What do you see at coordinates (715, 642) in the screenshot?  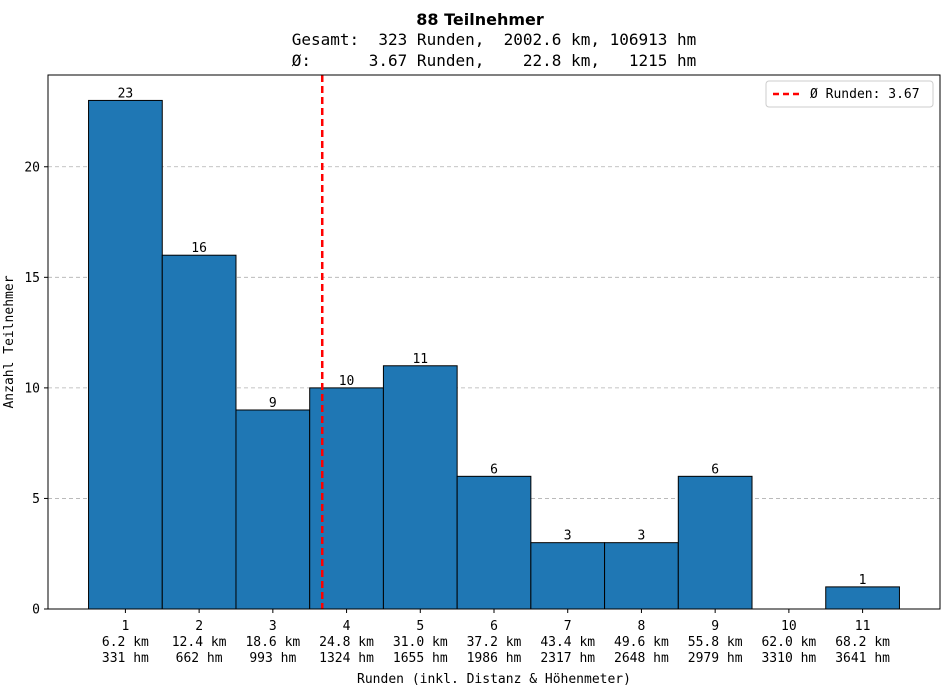 I see `x-tick-label: 9 55.8 km 2979 hm` at bounding box center [715, 642].